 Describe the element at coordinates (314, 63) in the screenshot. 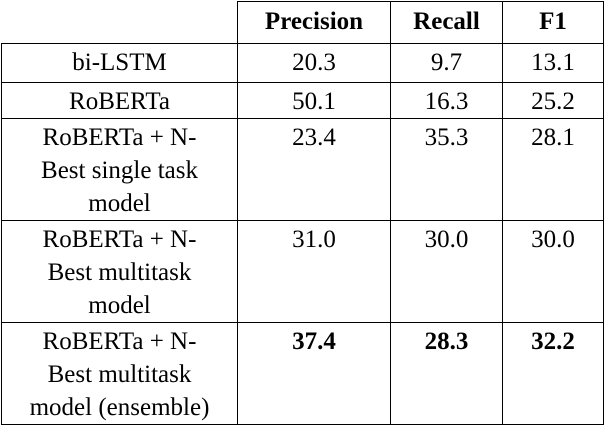

I see `value-cell: 20.3` at that location.